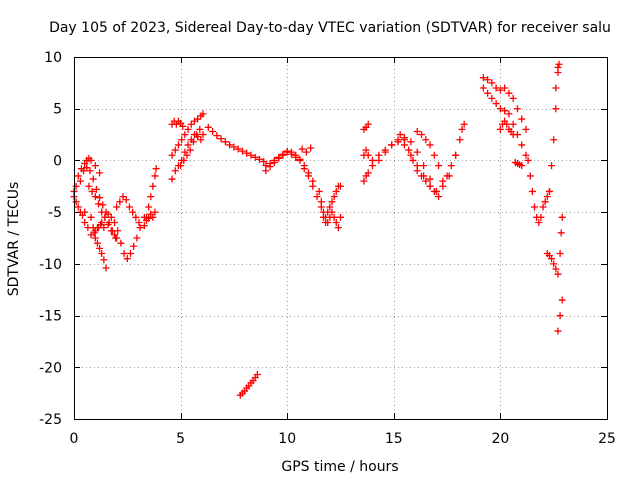 The image size is (640, 480). I want to click on series-arc-12e, so click(561, 235).